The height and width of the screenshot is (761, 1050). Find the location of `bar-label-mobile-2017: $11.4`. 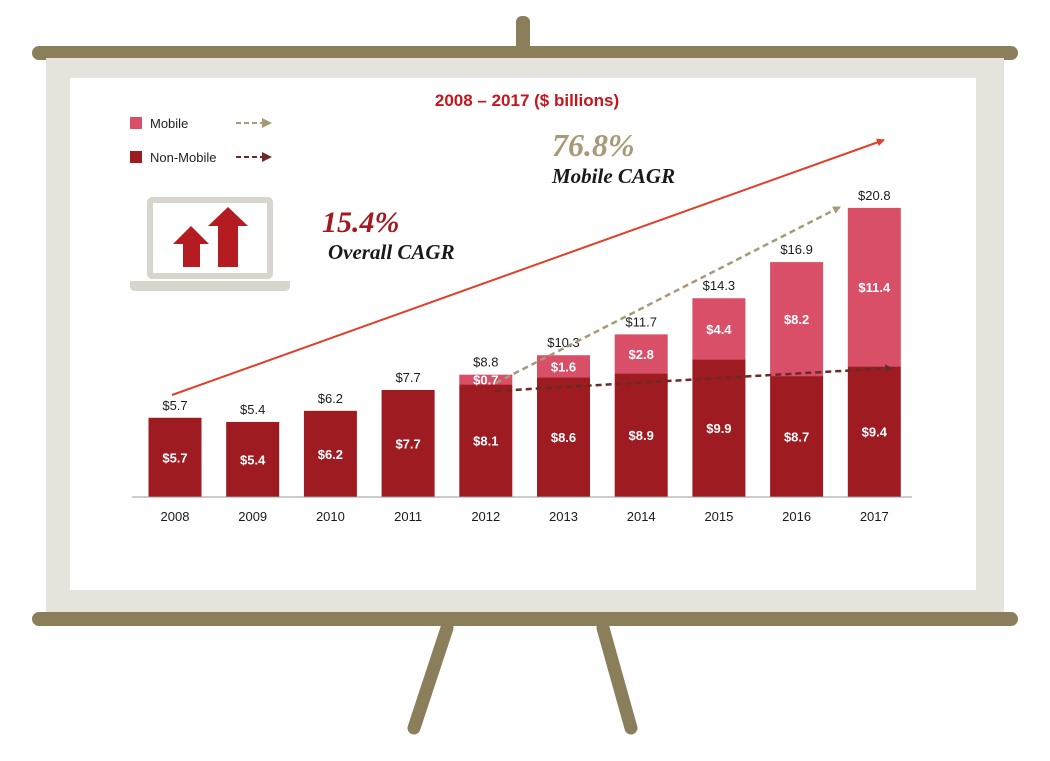

bar-label-mobile-2017: $11.4 is located at coordinates (874, 287).